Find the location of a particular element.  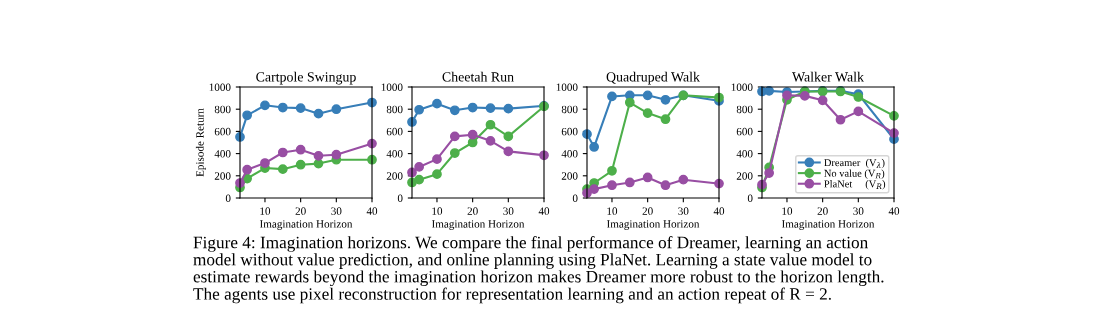

chart-title: Walker Walk is located at coordinates (828, 76).